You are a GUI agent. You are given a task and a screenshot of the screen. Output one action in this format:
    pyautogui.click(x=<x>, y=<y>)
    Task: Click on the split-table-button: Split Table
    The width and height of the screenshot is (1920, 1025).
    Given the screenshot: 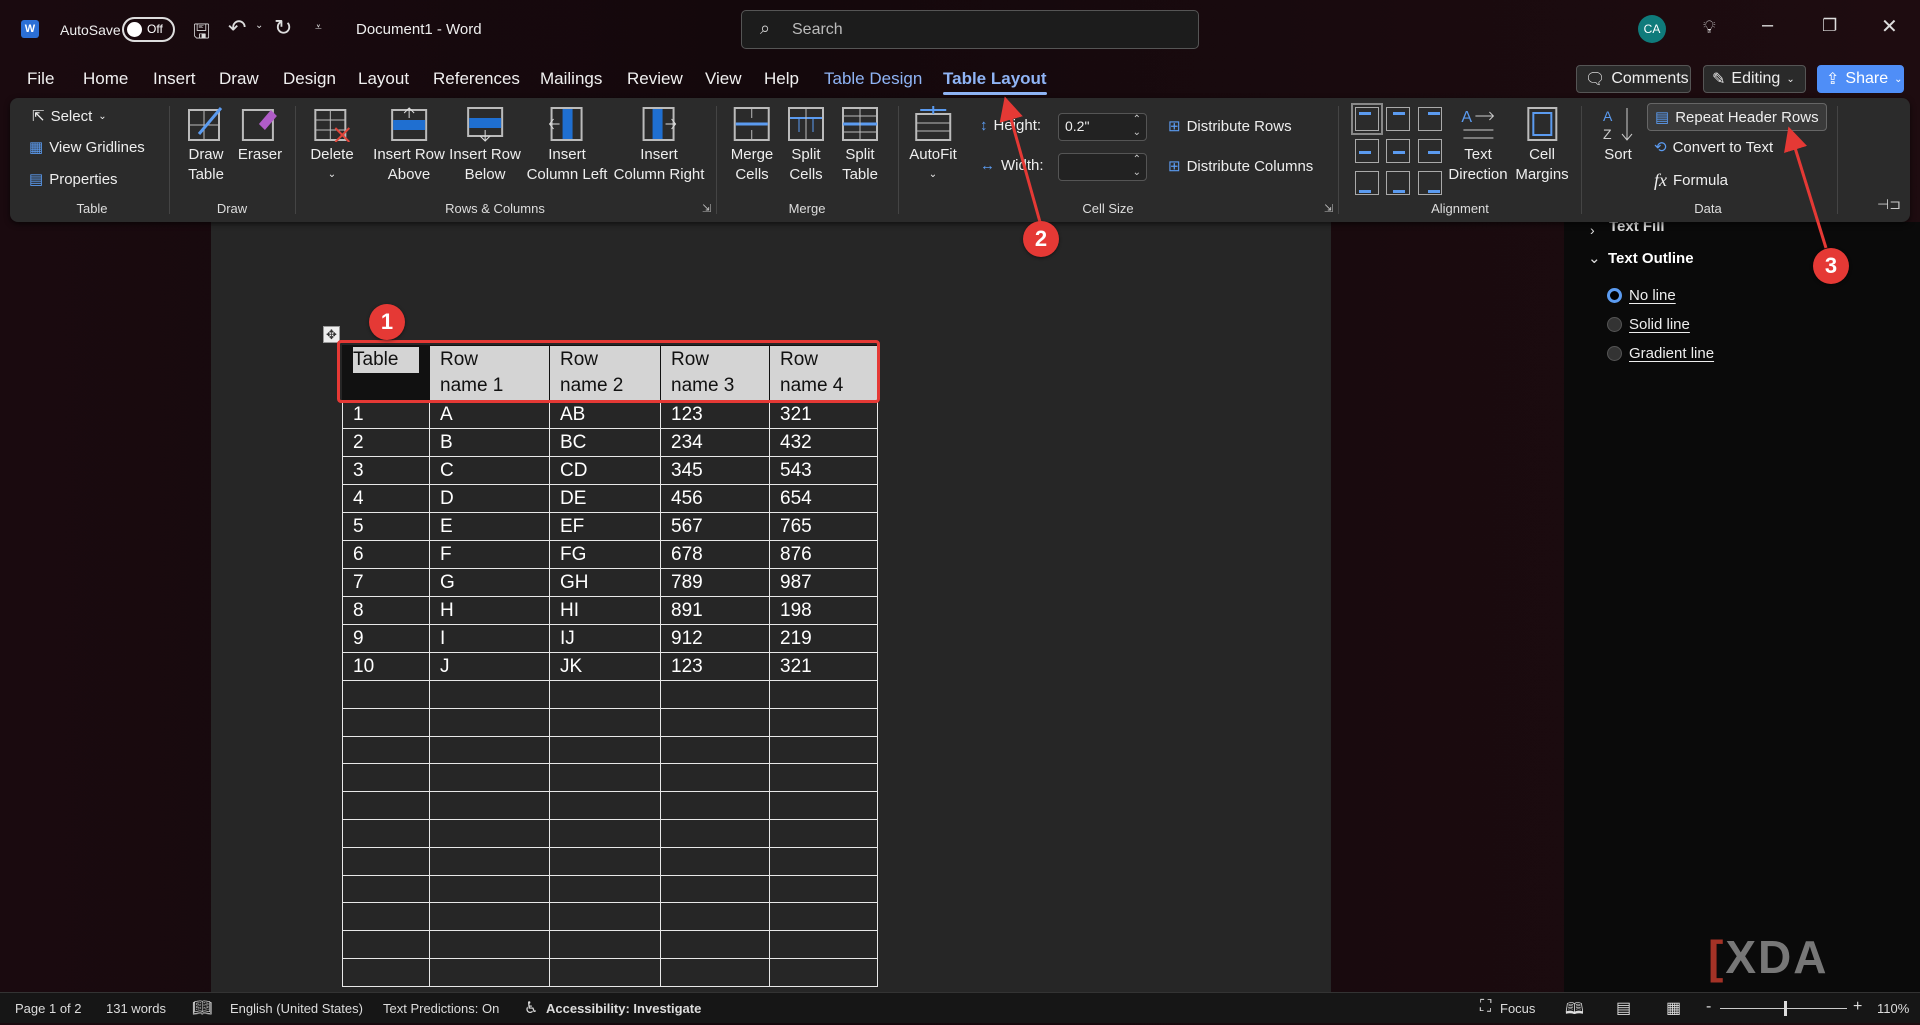 What is the action you would take?
    pyautogui.click(x=860, y=145)
    